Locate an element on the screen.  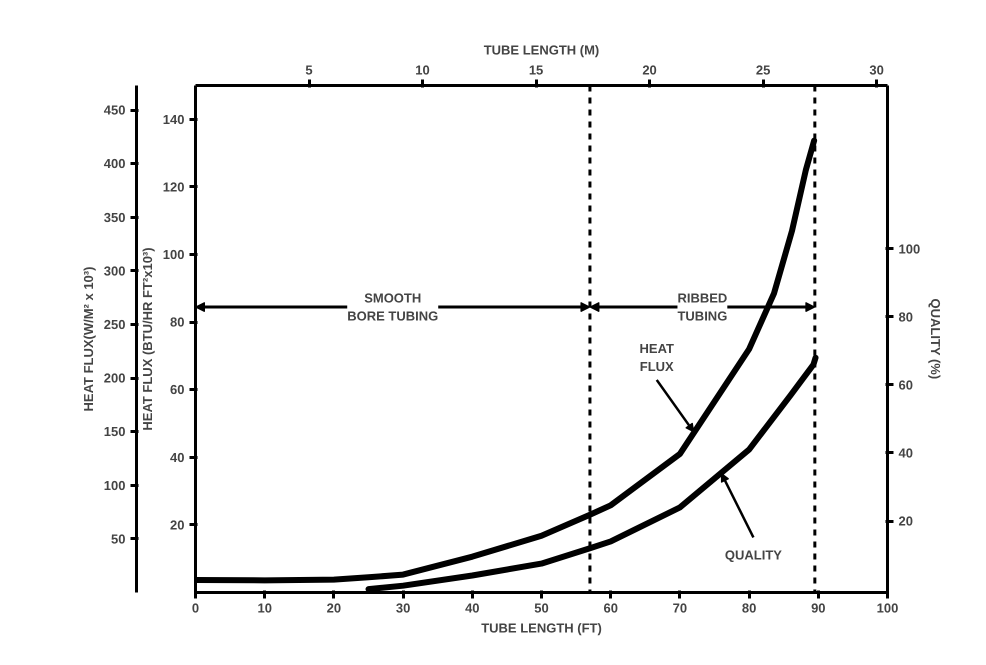
x2-tick-label: 15 is located at coordinates (536, 70).